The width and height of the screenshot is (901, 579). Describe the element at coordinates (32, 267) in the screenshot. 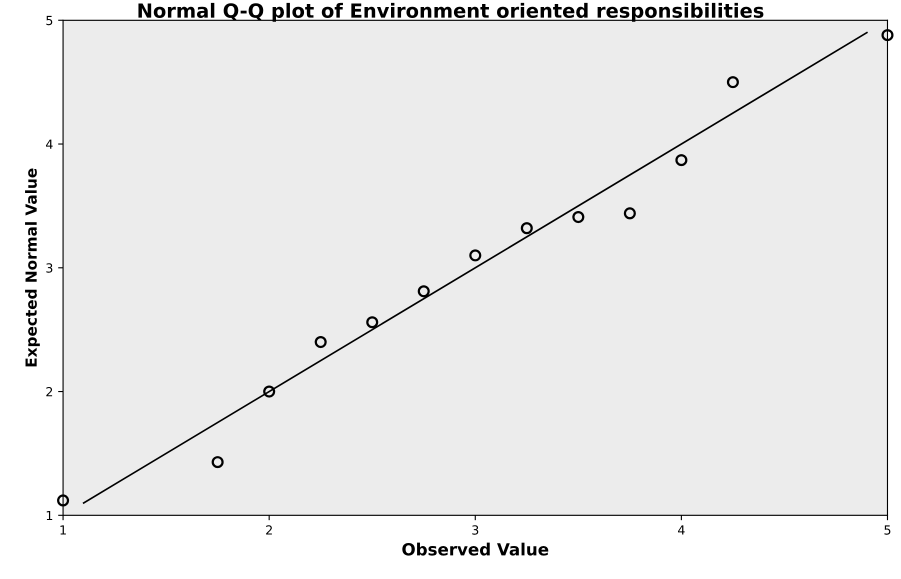

I see `y-axis-title: Expected Normal Value` at that location.